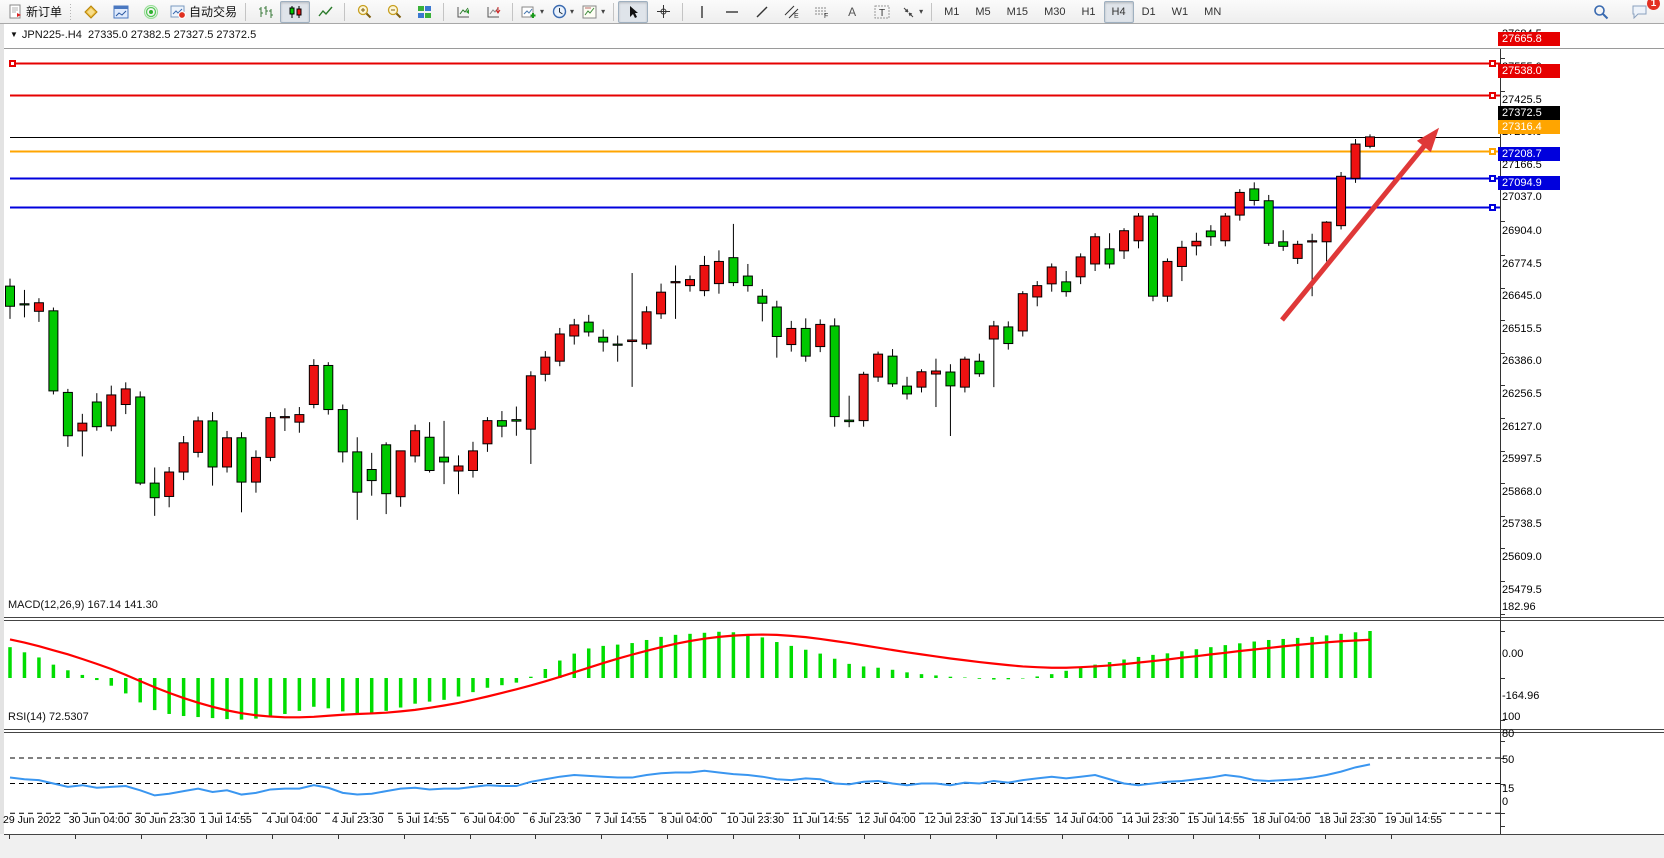 This screenshot has width=1664, height=858. I want to click on chat-button: 1, so click(1642, 11).